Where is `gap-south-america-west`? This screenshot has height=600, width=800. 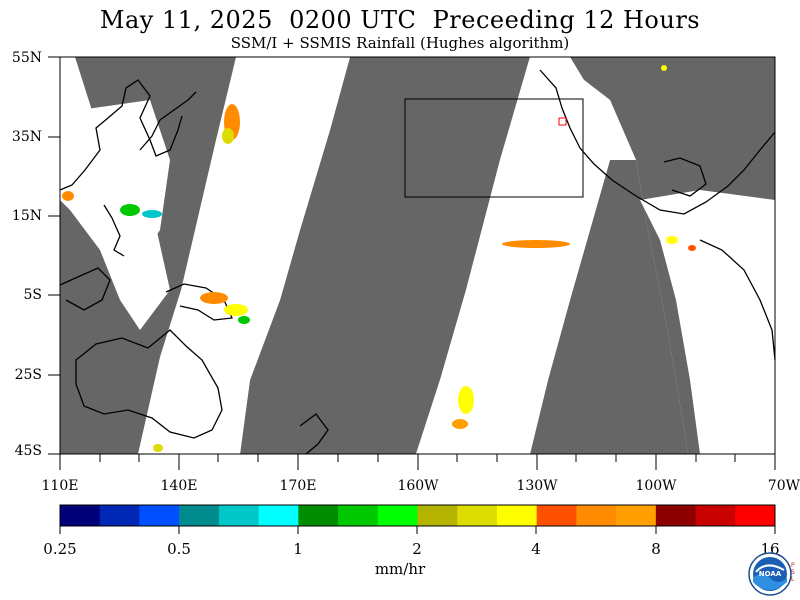
gap-south-america-west is located at coordinates (707, 322).